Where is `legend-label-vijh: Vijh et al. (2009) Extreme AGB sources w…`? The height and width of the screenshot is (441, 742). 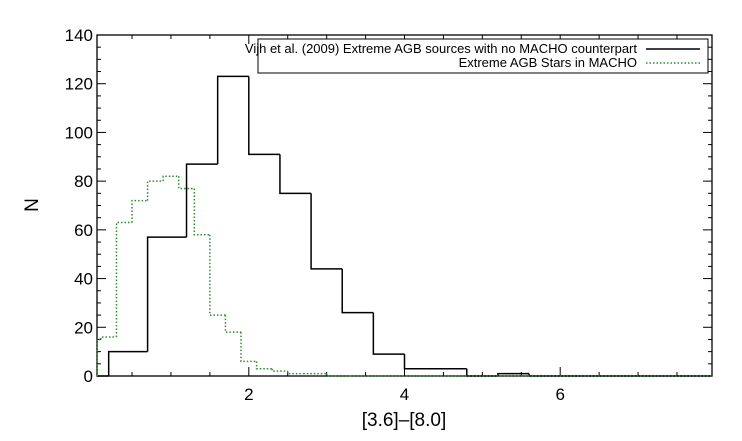 legend-label-vijh: Vijh et al. (2009) Extreme AGB sources w… is located at coordinates (441, 48).